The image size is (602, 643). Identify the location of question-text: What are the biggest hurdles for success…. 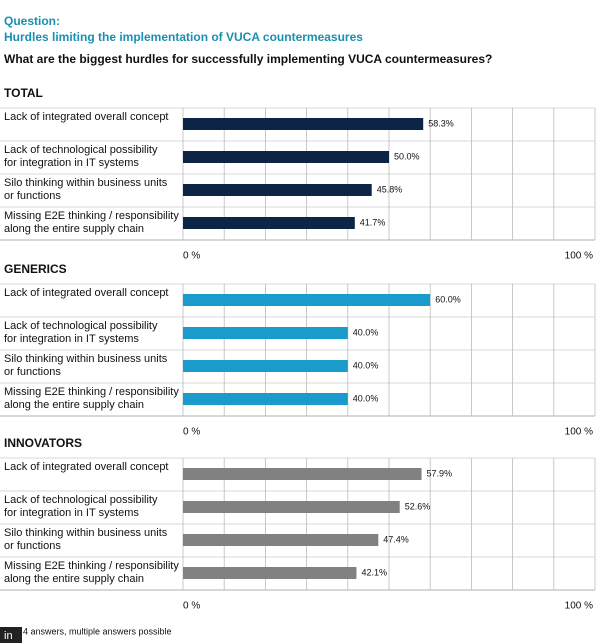
(248, 59).